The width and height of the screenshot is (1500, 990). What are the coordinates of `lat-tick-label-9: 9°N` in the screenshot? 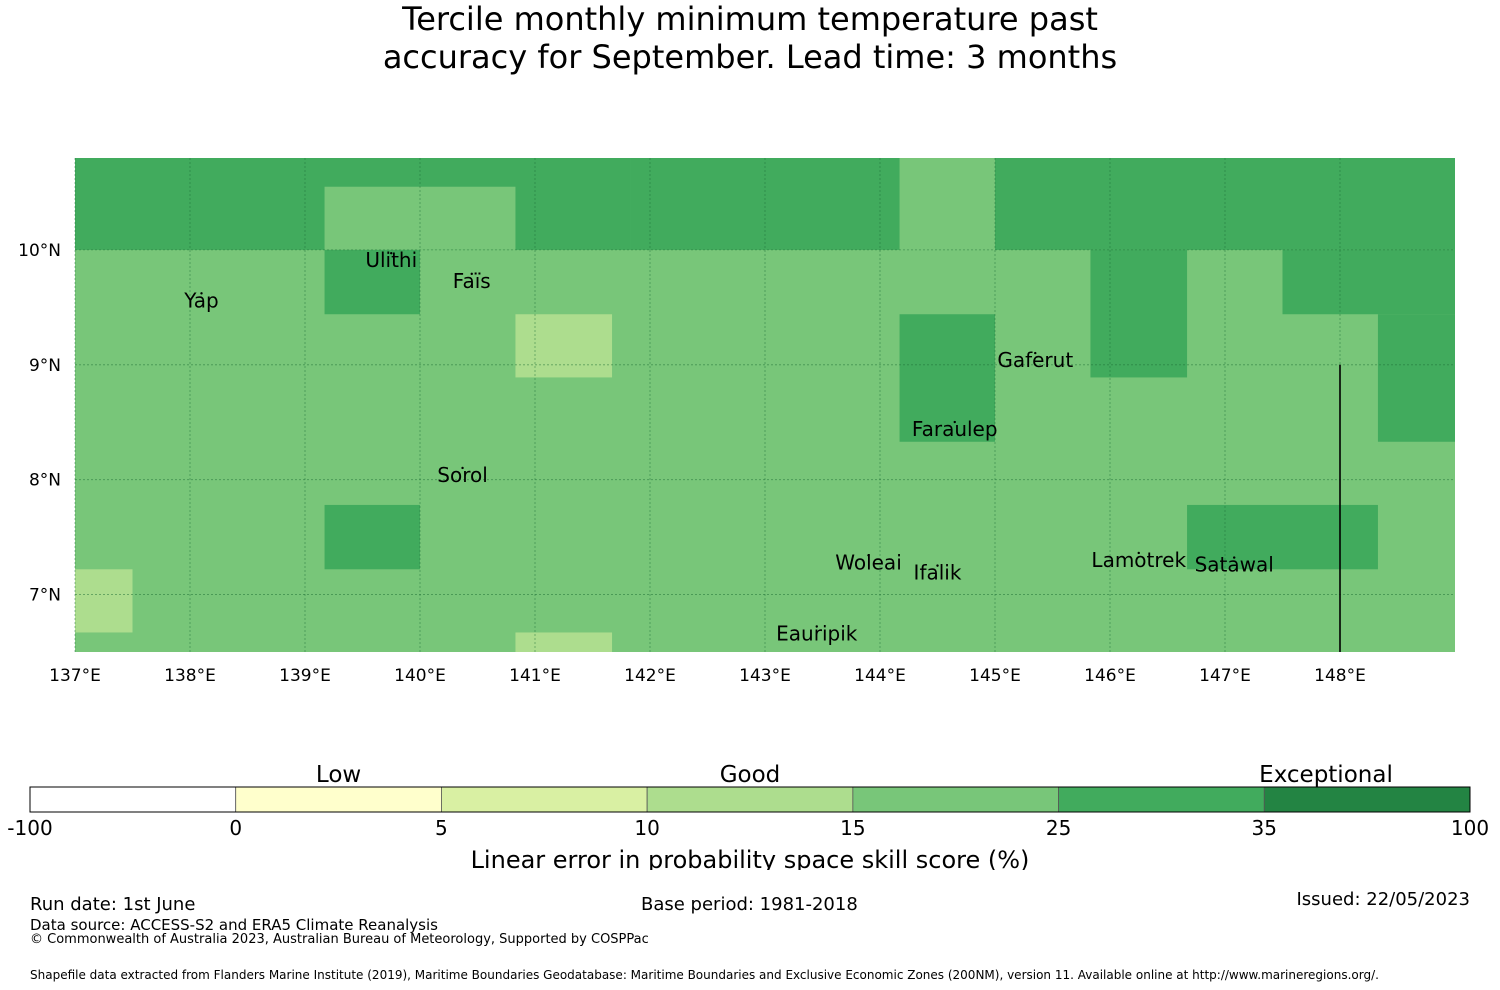 It's located at (45, 366).